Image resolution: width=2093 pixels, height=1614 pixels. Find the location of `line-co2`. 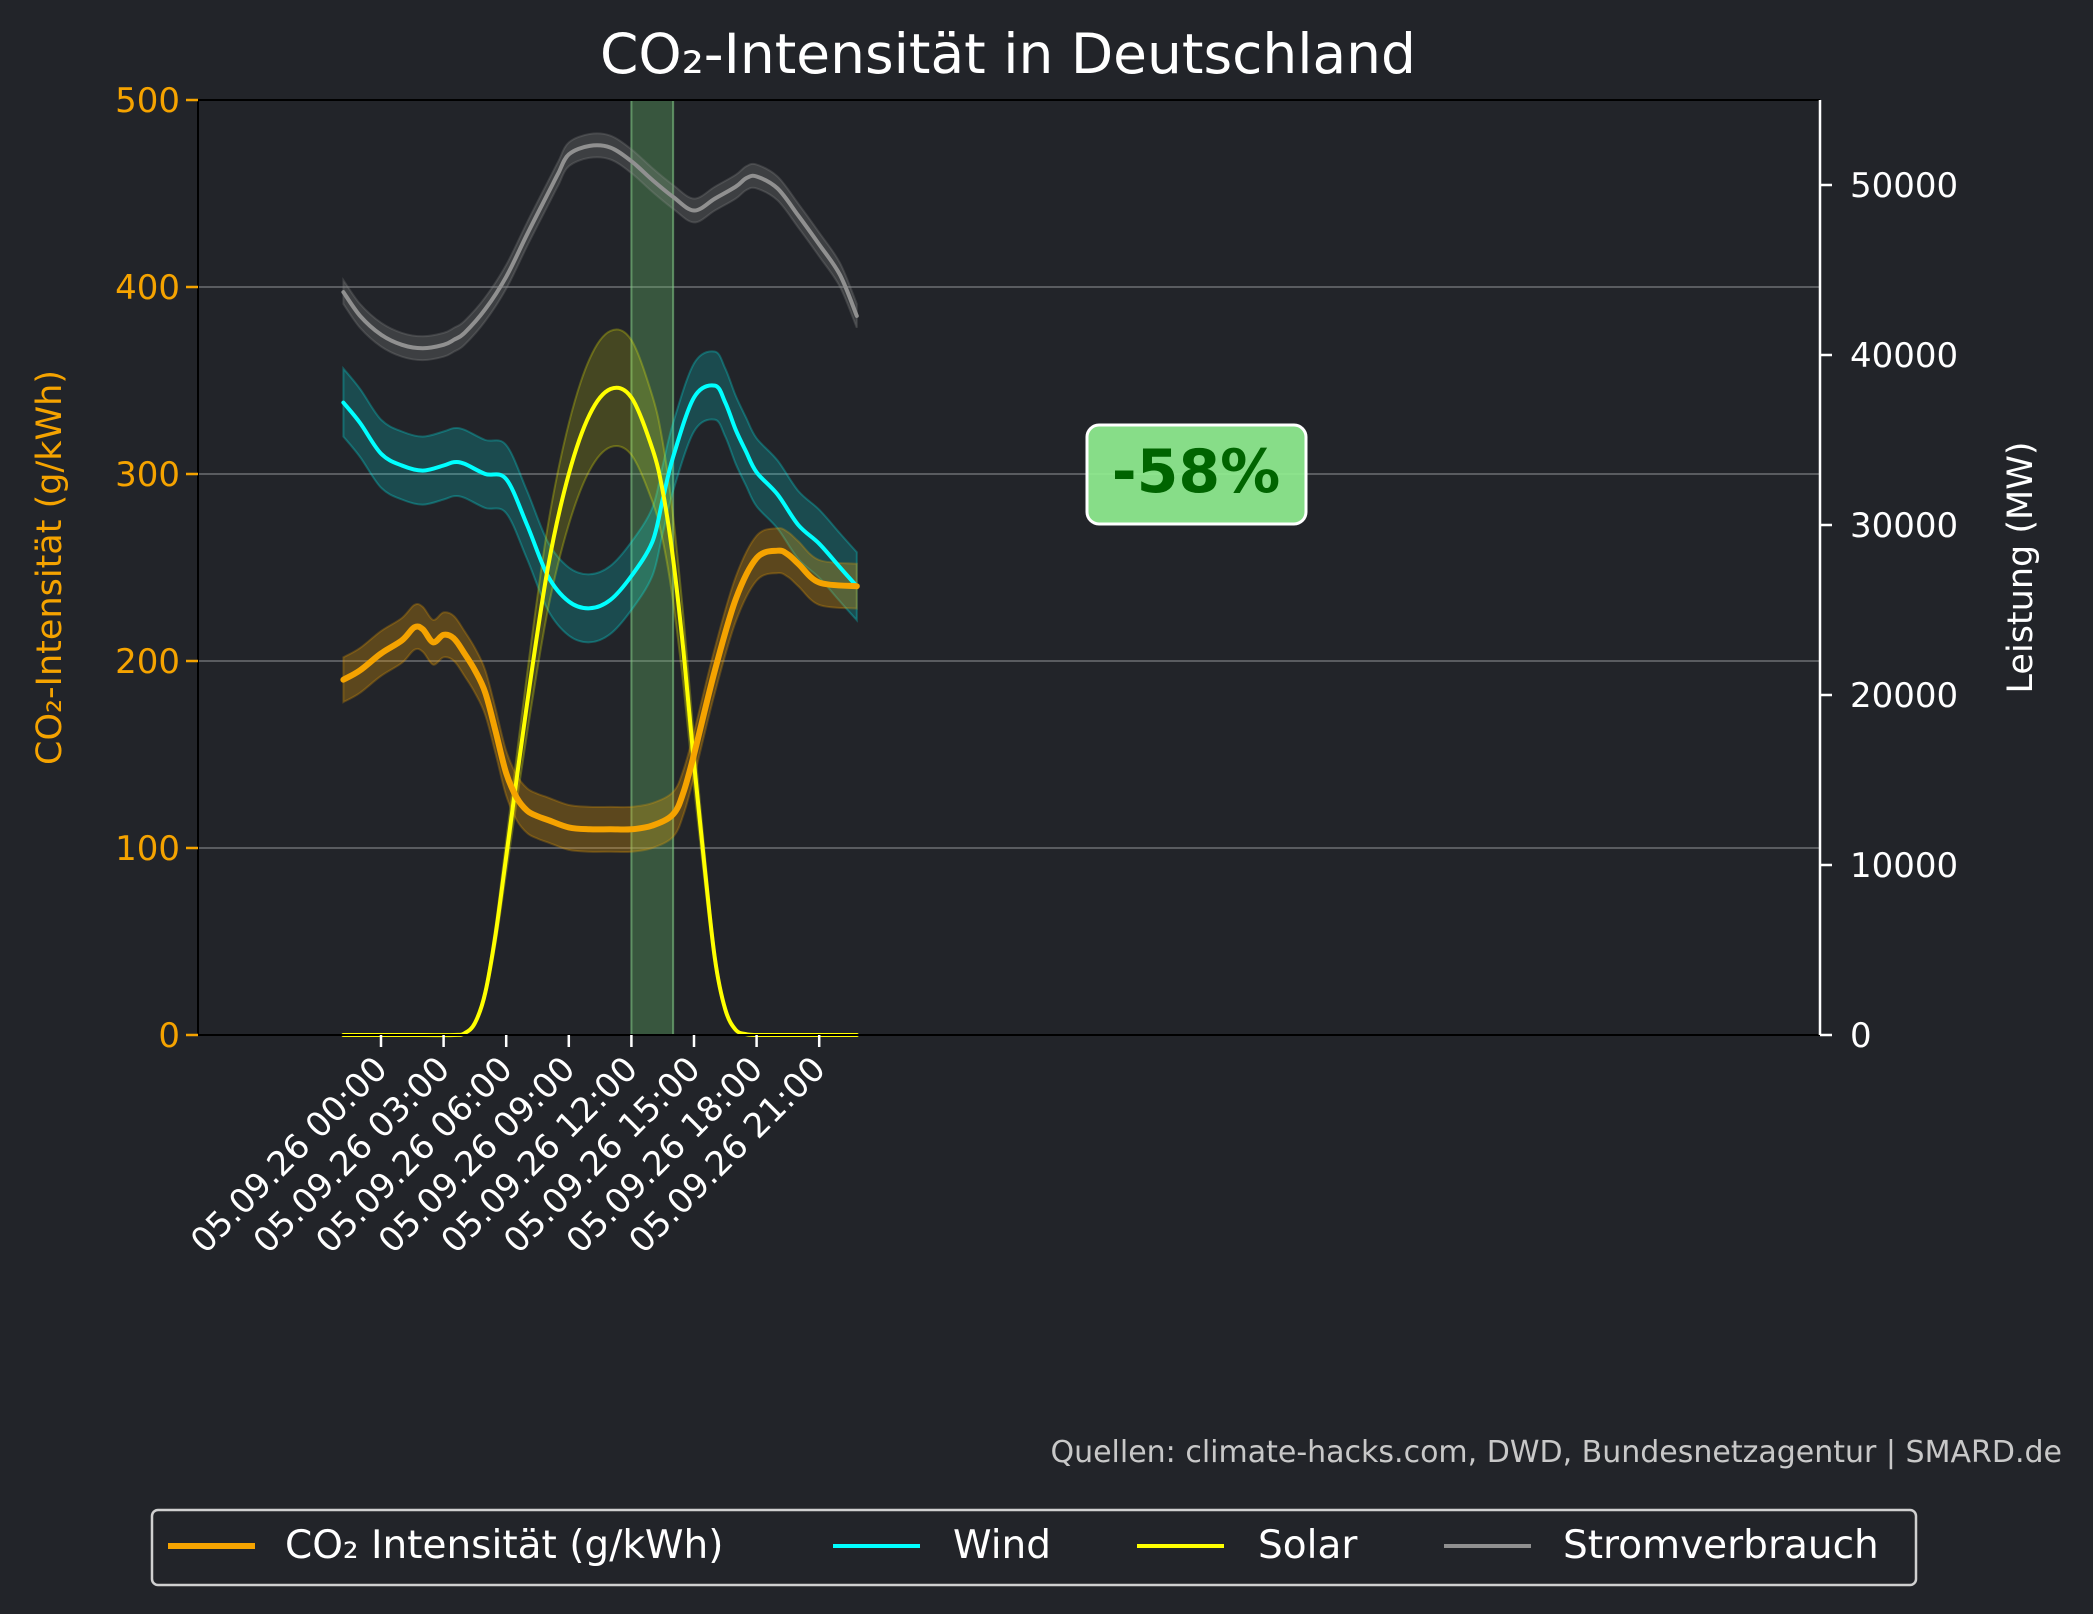

line-co2 is located at coordinates (600, 690).